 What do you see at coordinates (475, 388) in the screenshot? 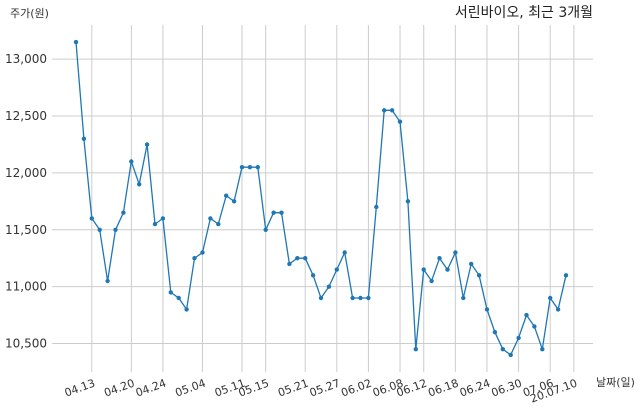
I see `x-tick-label: 06.24` at bounding box center [475, 388].